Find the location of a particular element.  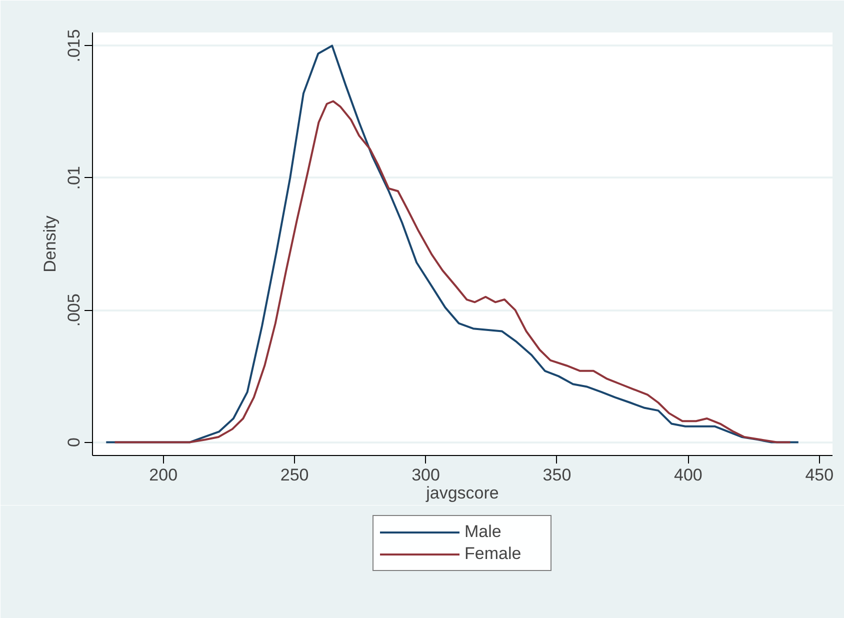

legend-label: Male is located at coordinates (483, 532).